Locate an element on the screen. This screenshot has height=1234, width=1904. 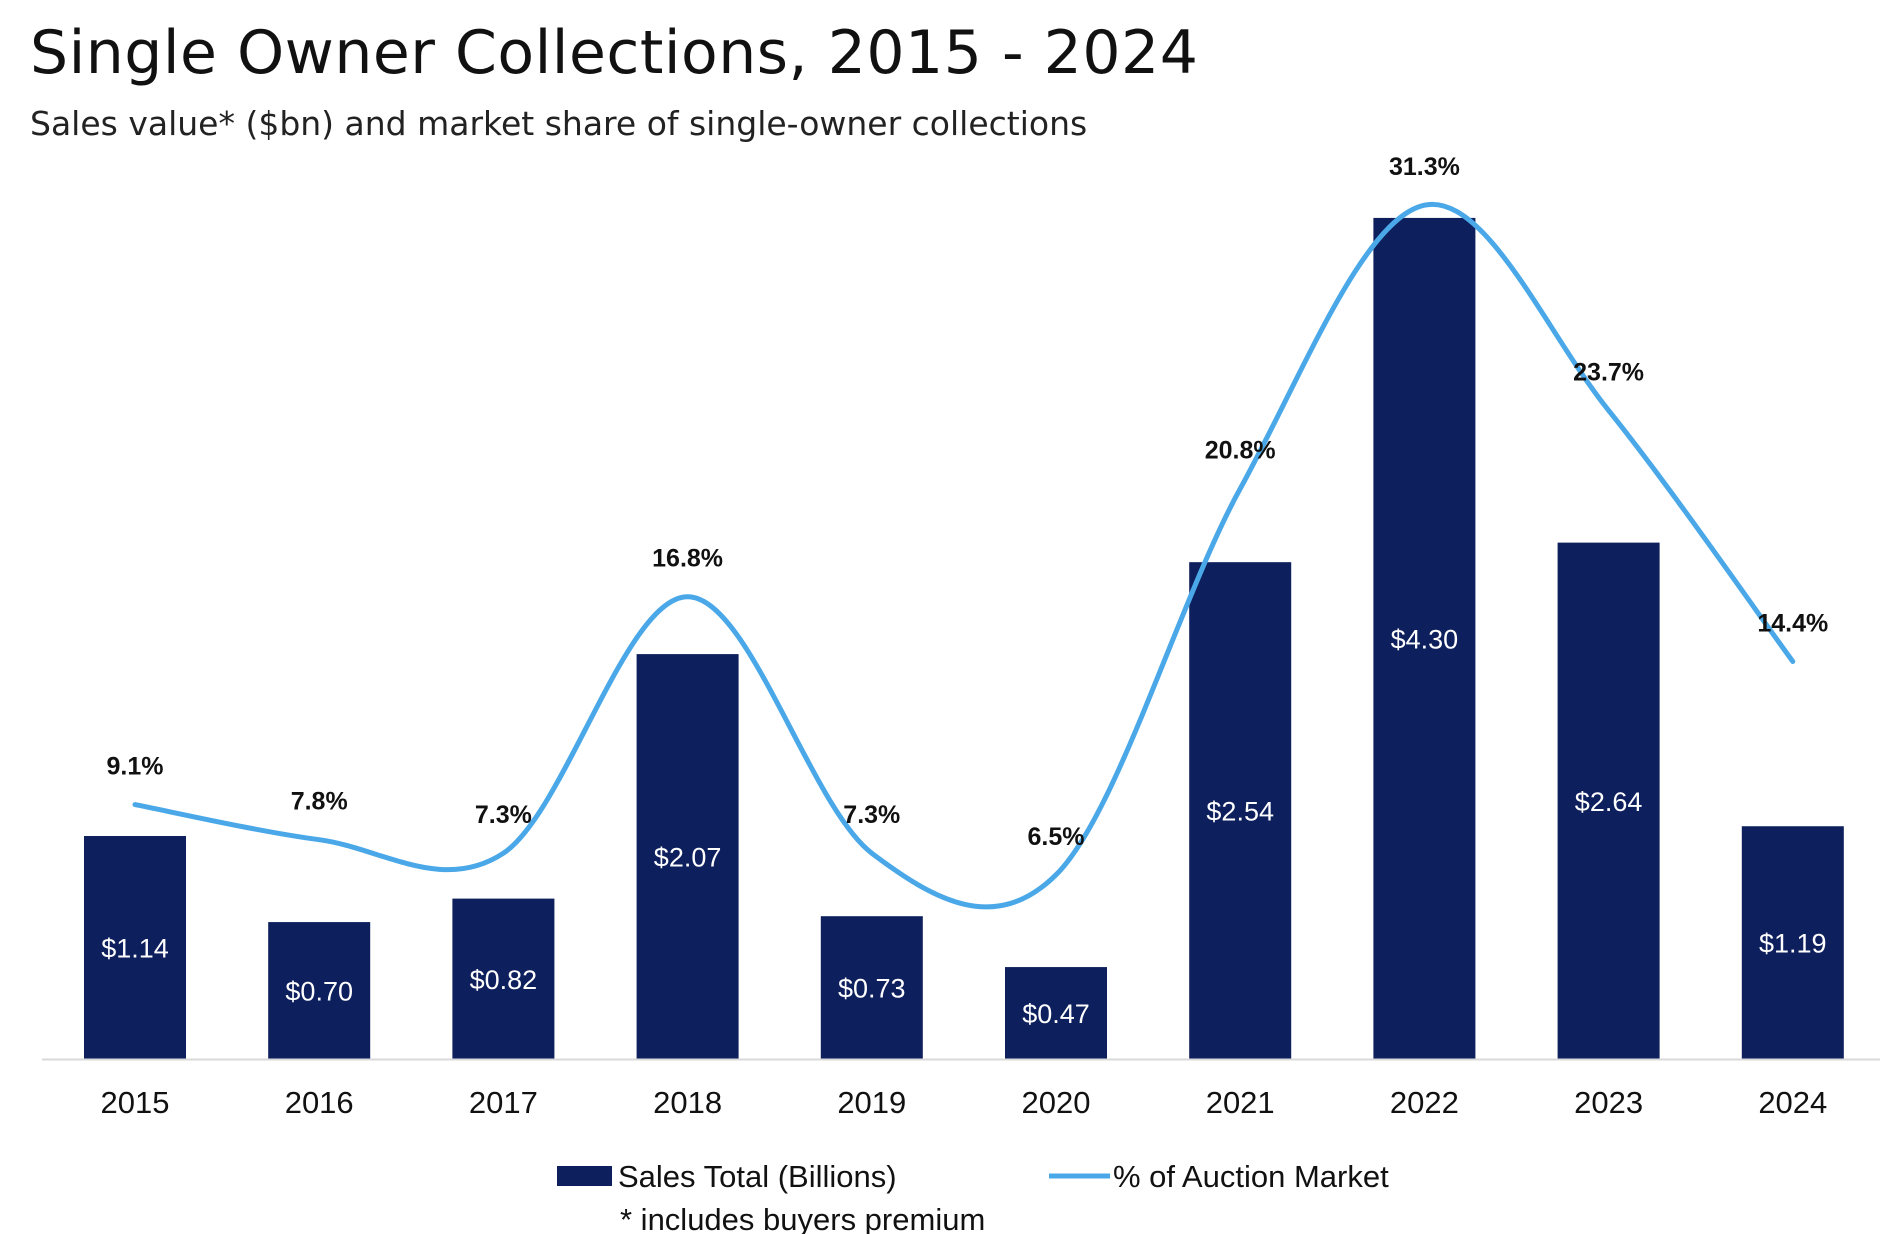
line-value-label-2024: 14.4% is located at coordinates (1792, 624).